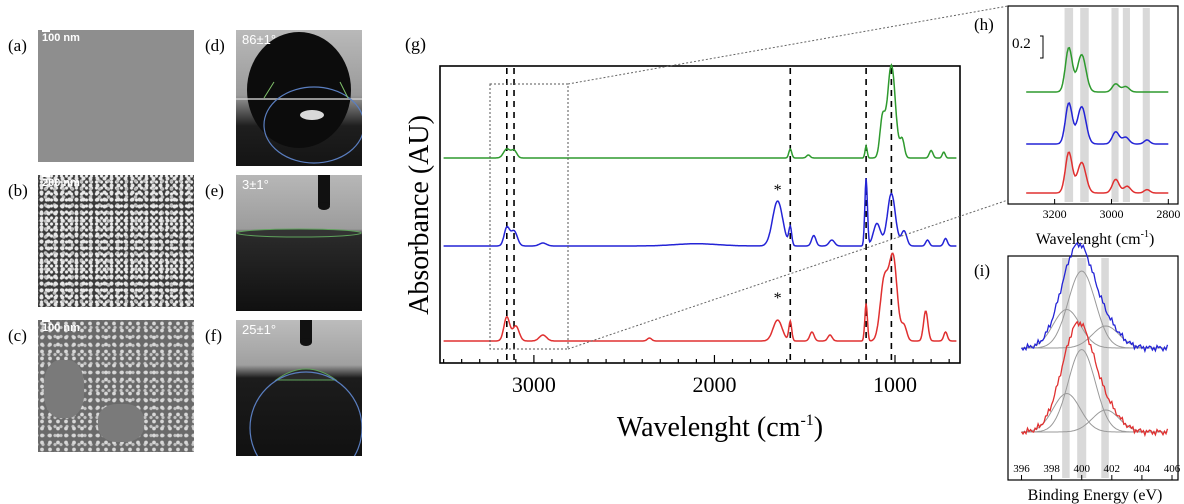 This screenshot has width=1184, height=504. I want to click on inset-spectrum-red, so click(1097, 172).